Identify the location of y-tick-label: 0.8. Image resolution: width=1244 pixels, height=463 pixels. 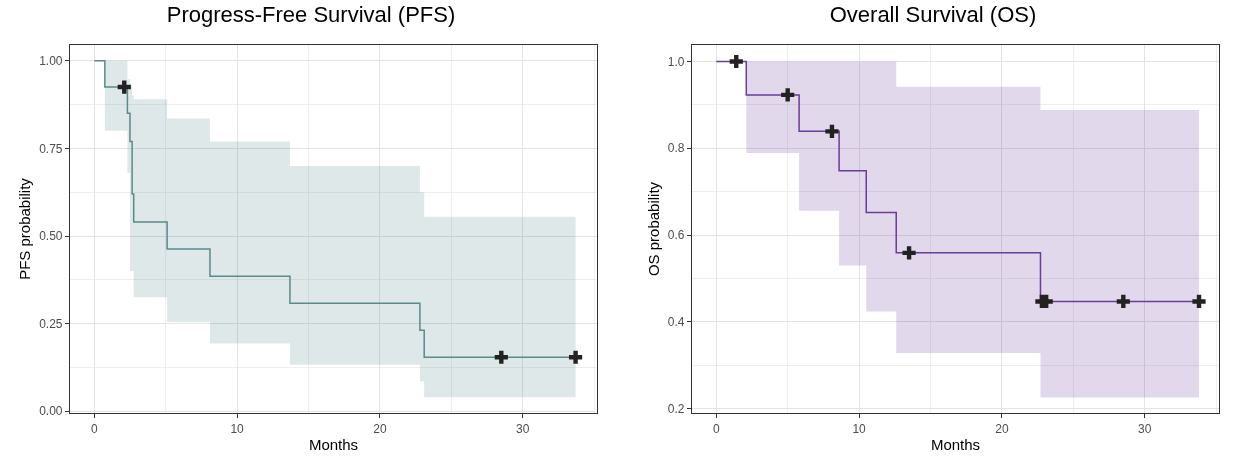
(676, 148).